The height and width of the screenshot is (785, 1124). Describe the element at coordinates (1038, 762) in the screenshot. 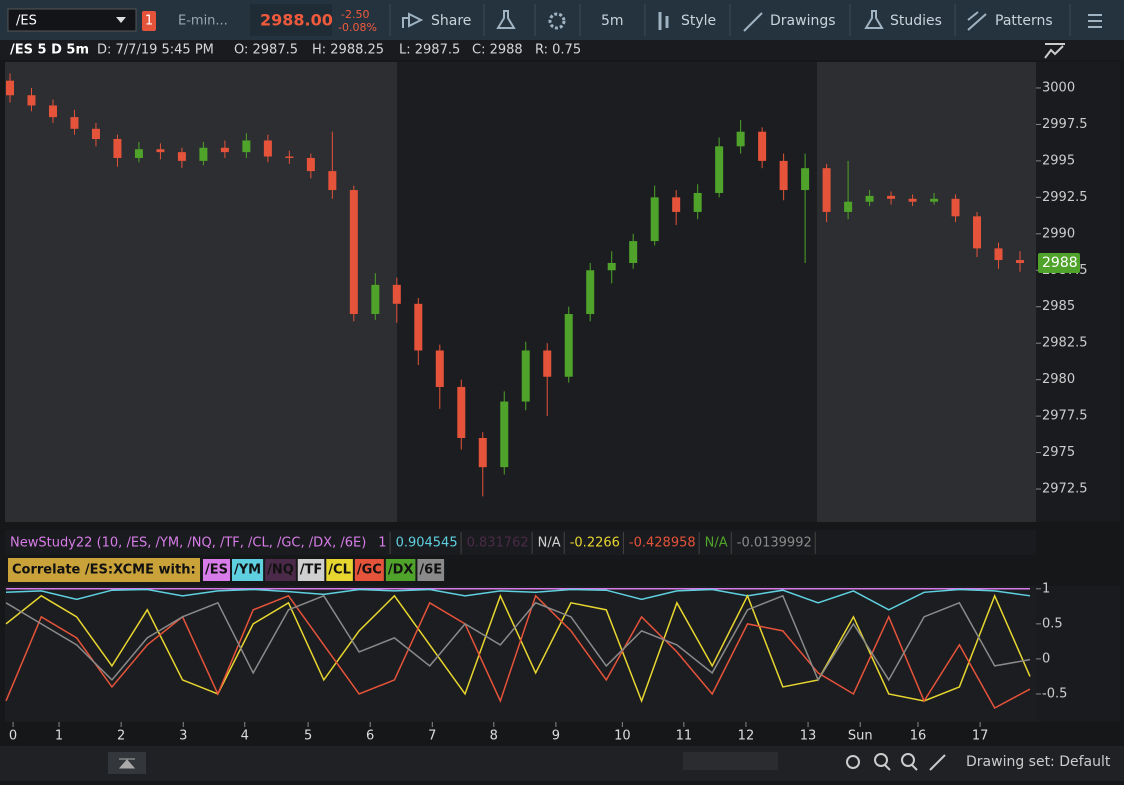

I see `drawing-set: Drawing set: Default` at that location.